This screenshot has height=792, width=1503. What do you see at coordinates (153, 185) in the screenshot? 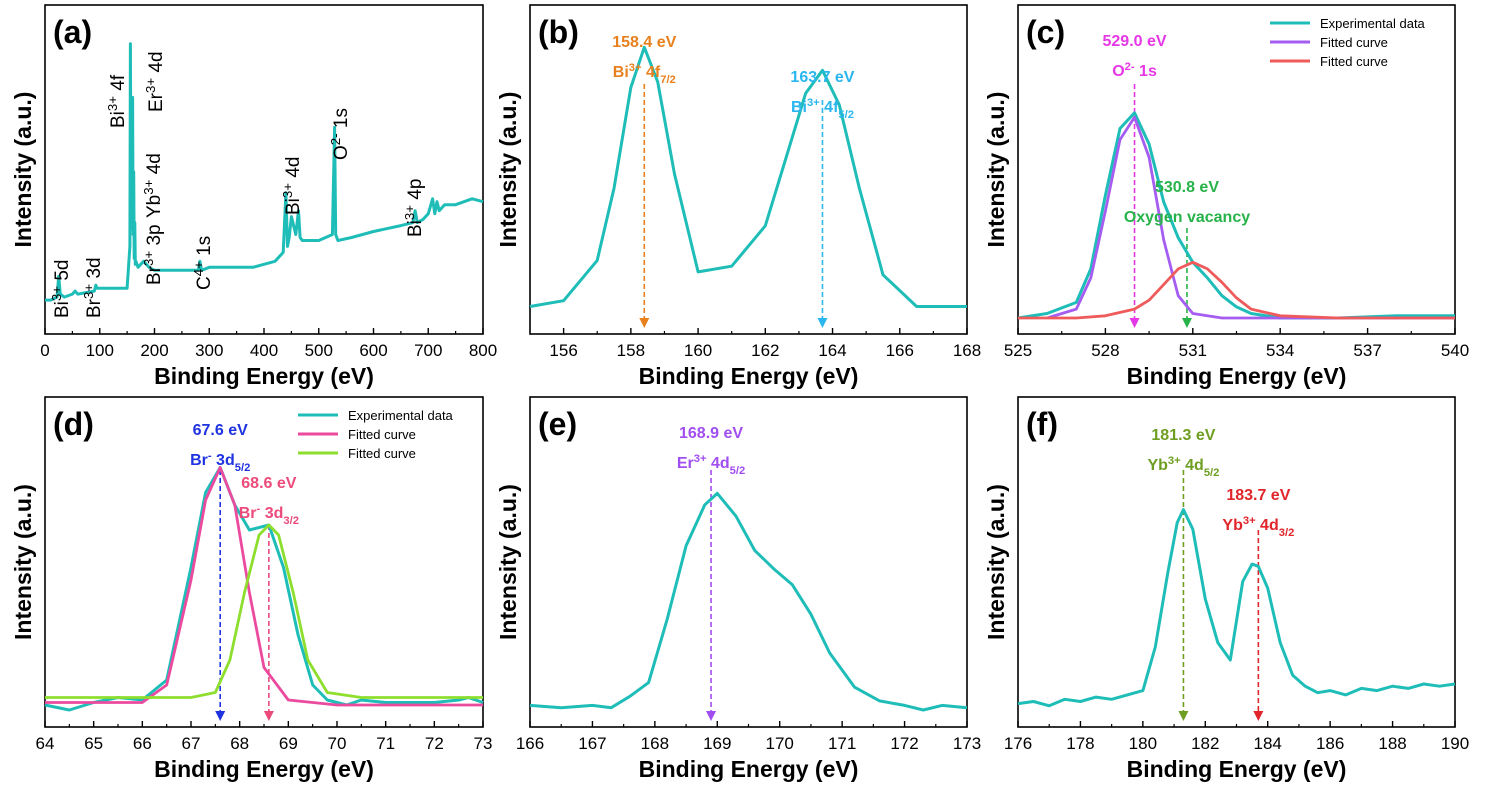
I see `survey-peak-label: Yb3+ 4d` at bounding box center [153, 185].